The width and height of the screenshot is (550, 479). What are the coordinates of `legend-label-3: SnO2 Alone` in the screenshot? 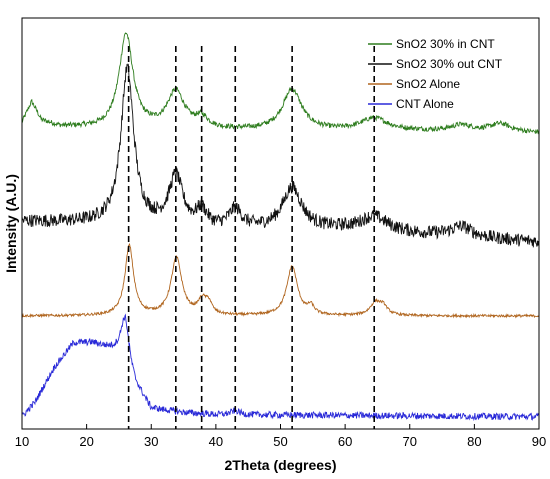 It's located at (428, 84).